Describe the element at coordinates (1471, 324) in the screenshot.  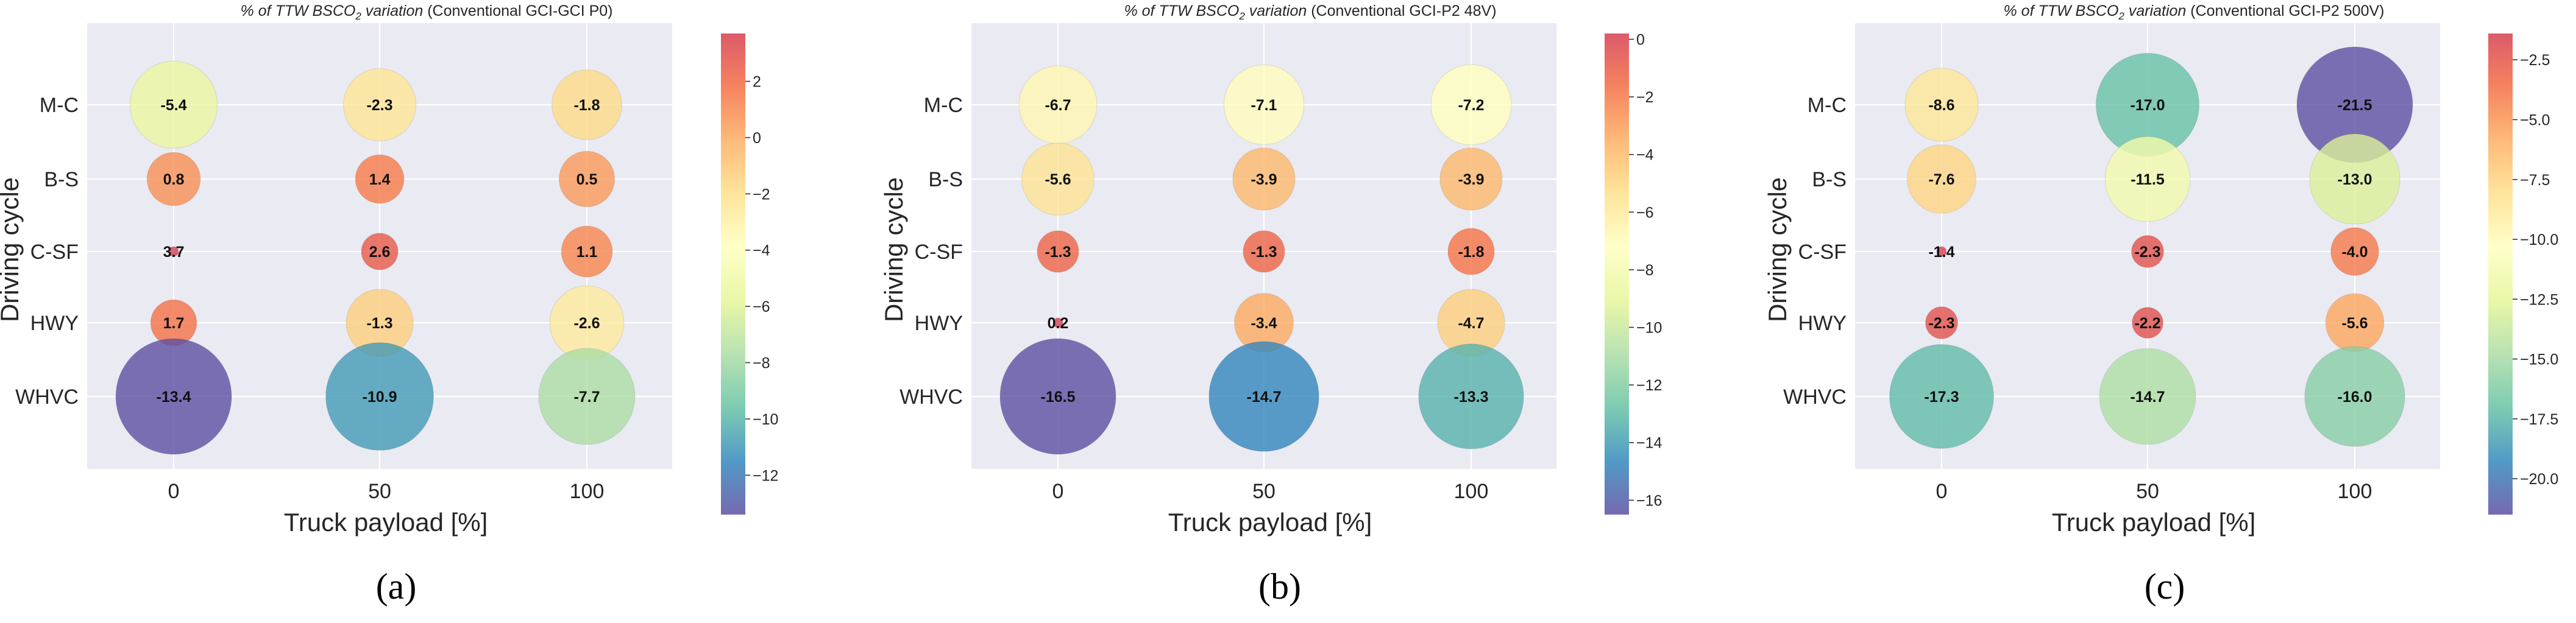
I see `bubble-value-label: -4.7` at that location.